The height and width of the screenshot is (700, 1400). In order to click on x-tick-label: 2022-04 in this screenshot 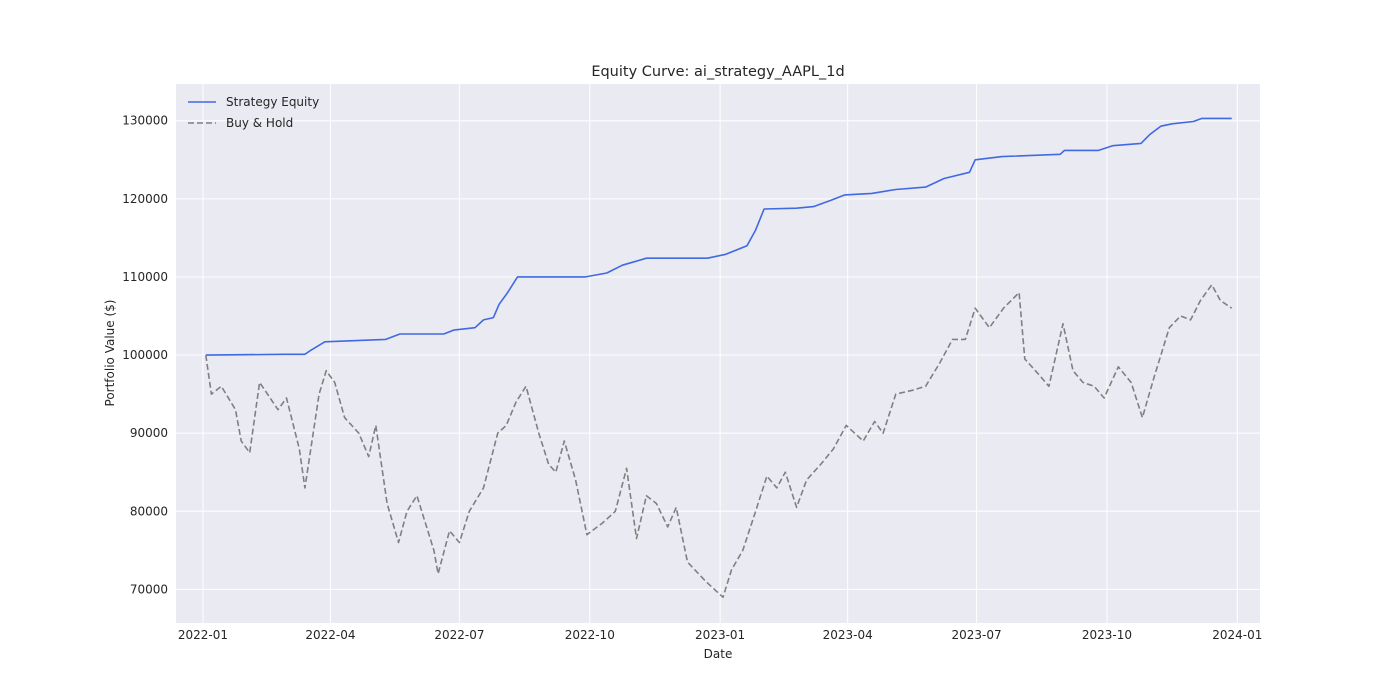, I will do `click(330, 635)`.